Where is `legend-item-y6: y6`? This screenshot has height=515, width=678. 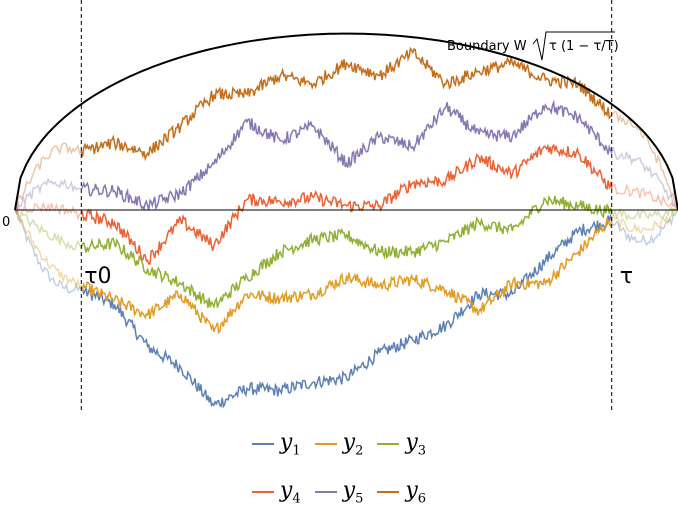 legend-item-y6: y6 is located at coordinates (401, 492).